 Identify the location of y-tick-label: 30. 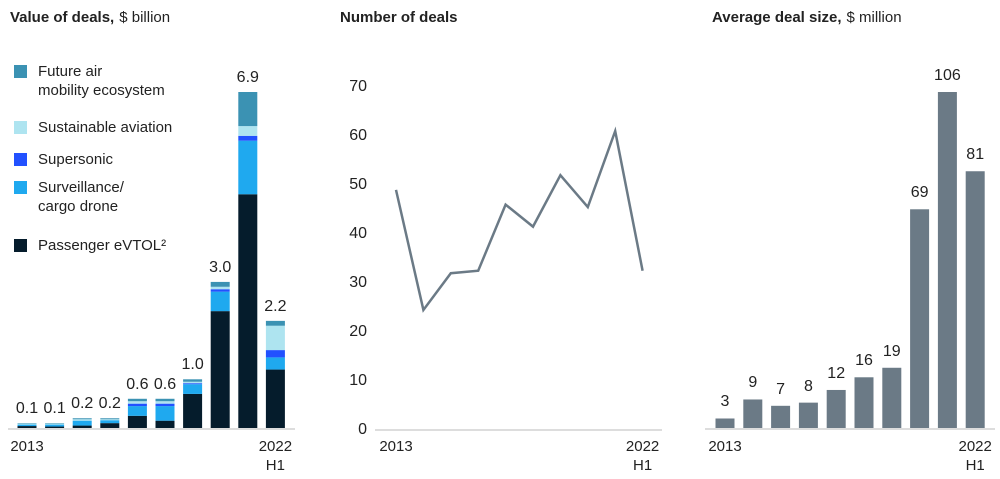
(358, 282).